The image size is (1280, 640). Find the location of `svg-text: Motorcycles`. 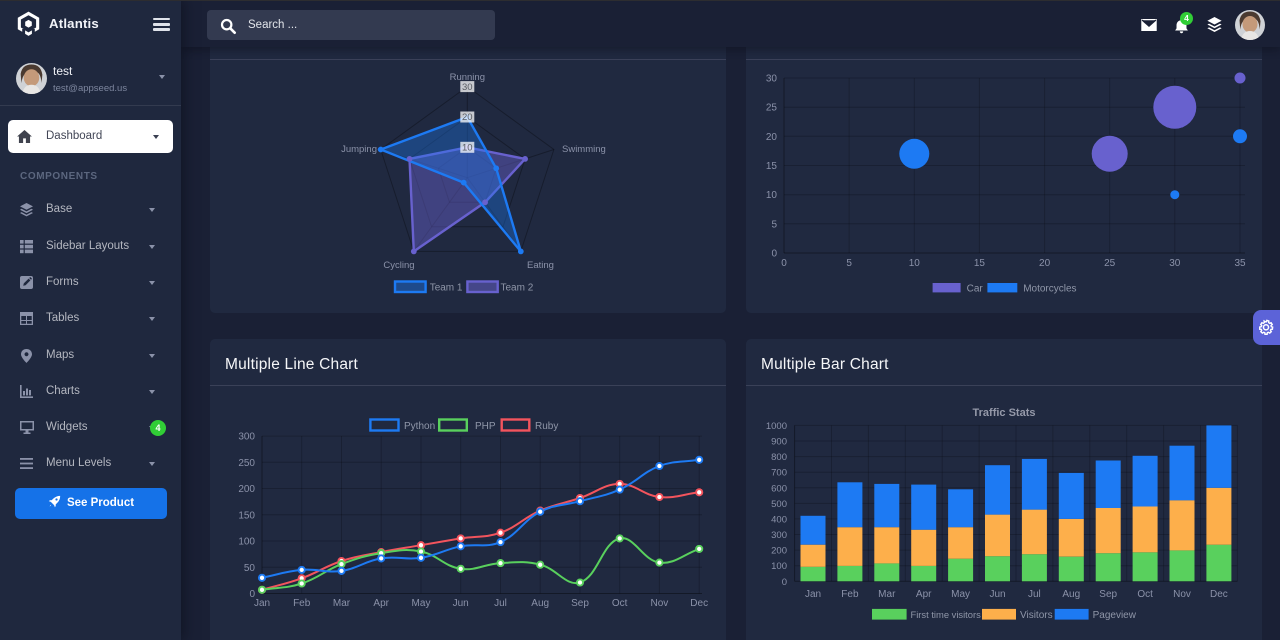

svg-text: Motorcycles is located at coordinates (1049, 289).